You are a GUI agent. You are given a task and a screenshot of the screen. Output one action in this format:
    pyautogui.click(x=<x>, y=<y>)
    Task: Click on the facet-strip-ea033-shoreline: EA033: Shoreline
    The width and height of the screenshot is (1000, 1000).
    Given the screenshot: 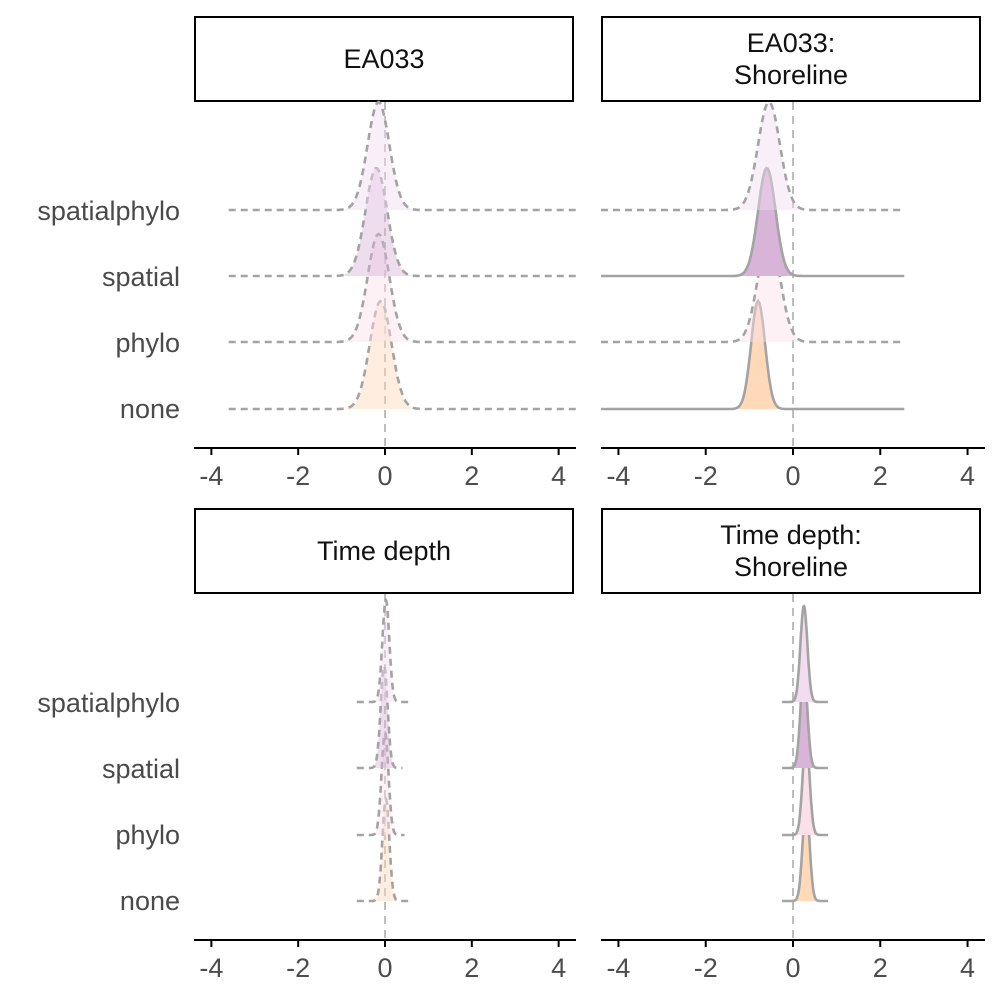 What is the action you would take?
    pyautogui.click(x=791, y=59)
    